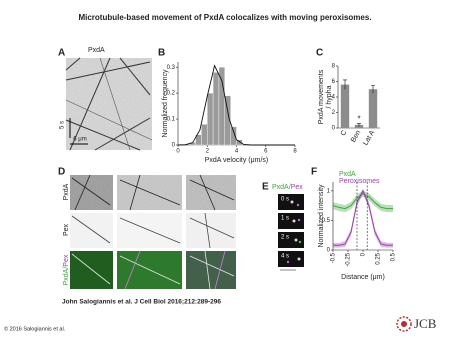  Describe the element at coordinates (369, 138) in the screenshot. I see `x-tick-label: Lat A` at that location.